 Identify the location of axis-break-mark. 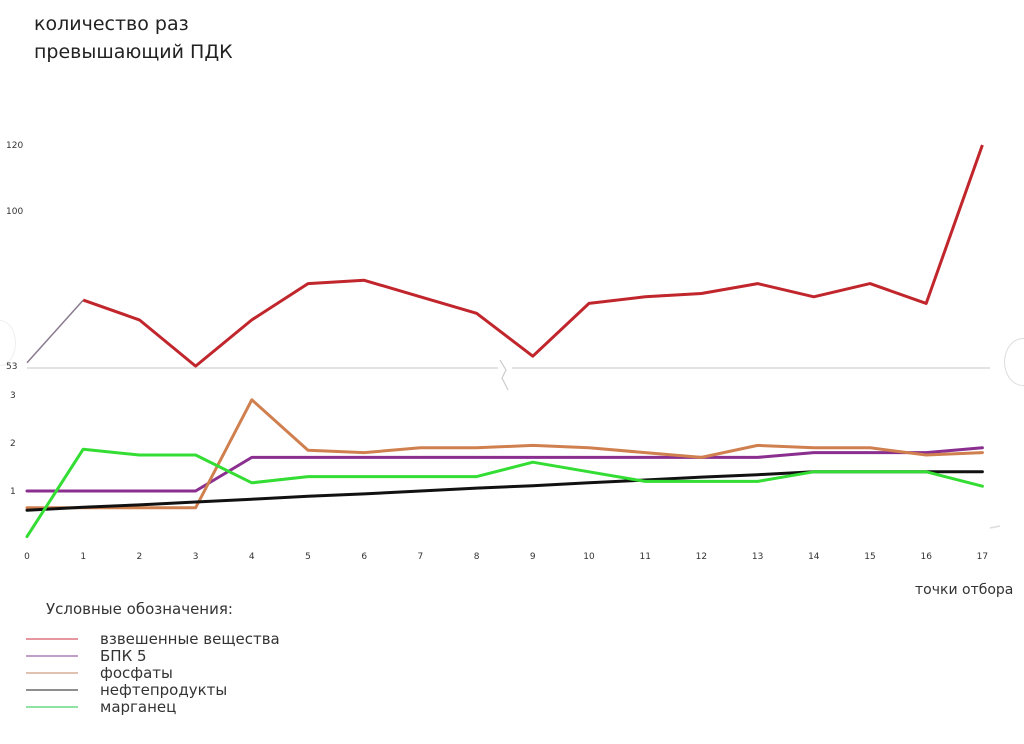
(504, 375).